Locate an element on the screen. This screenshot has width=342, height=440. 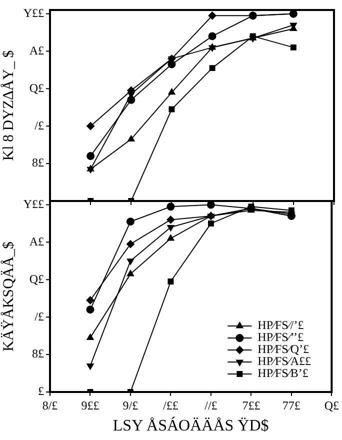
x-axis-title: LSY ÅSÁOÄÄÅS ŸD$ is located at coordinates (190, 425).